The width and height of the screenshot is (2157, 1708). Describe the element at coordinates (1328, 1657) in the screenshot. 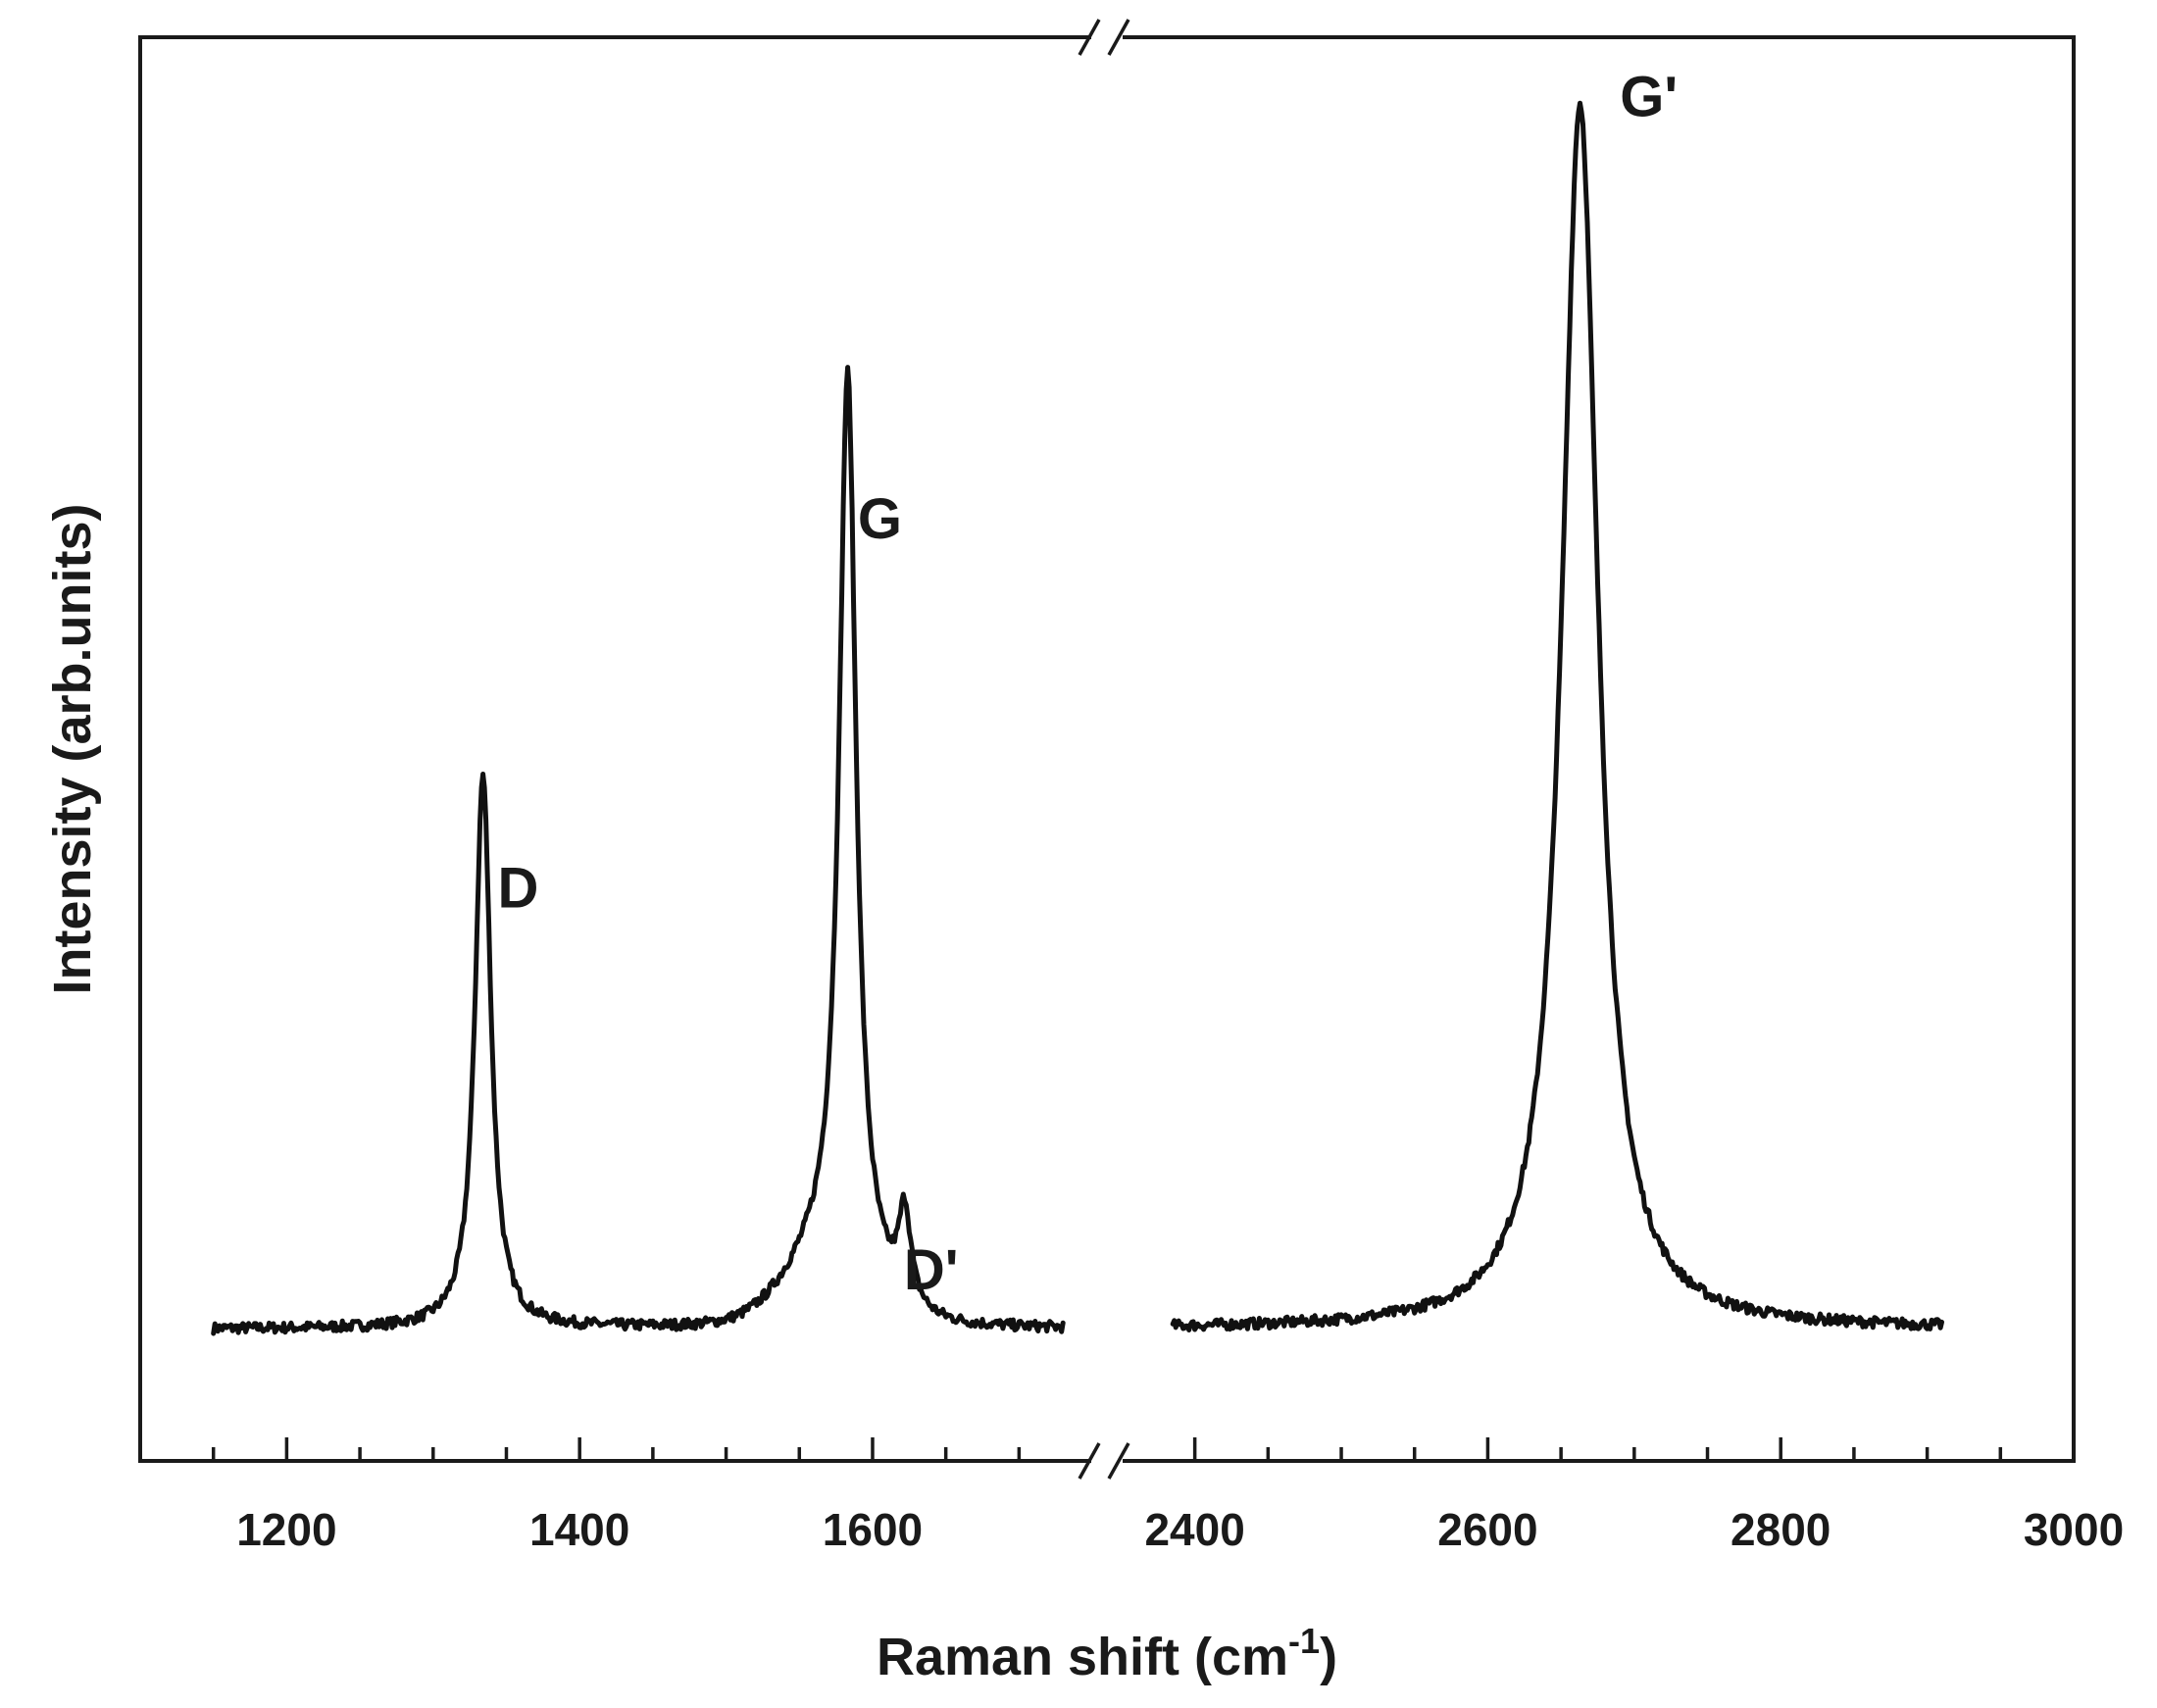

I see `x-axis-title-close: )` at that location.